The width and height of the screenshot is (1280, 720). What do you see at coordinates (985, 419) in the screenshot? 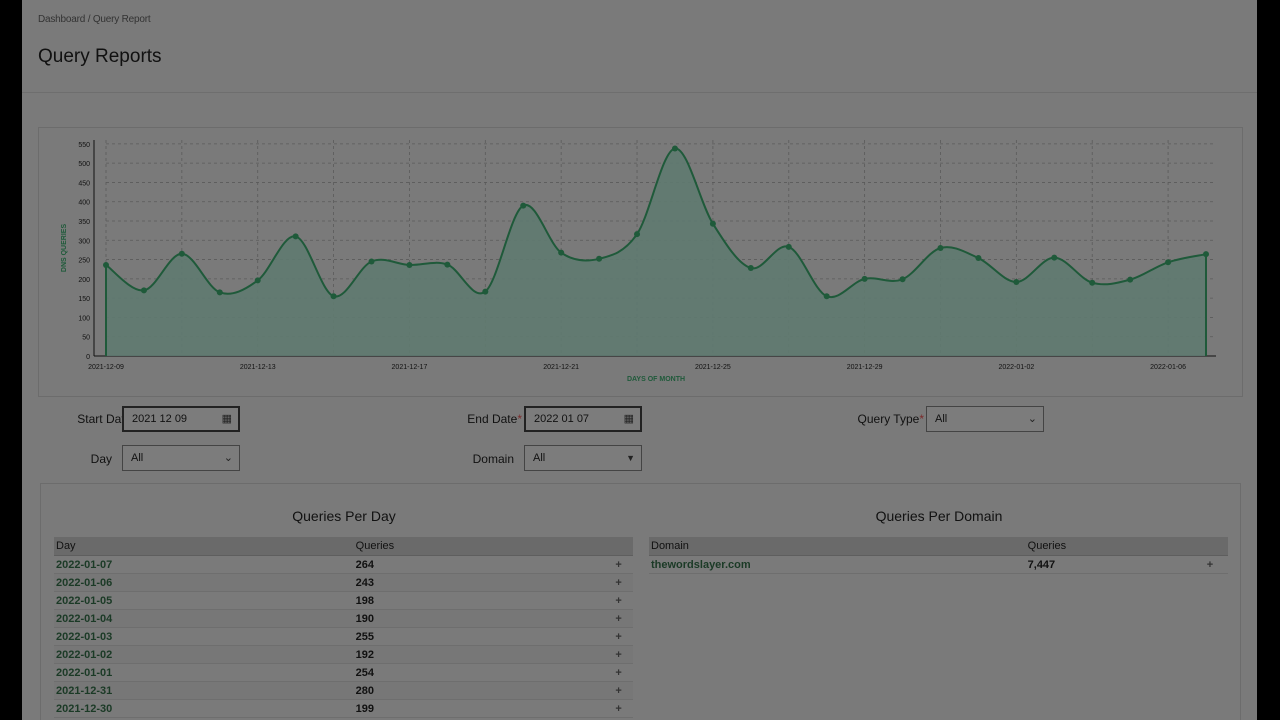
I see `query-type-select: All ⌄` at bounding box center [985, 419].